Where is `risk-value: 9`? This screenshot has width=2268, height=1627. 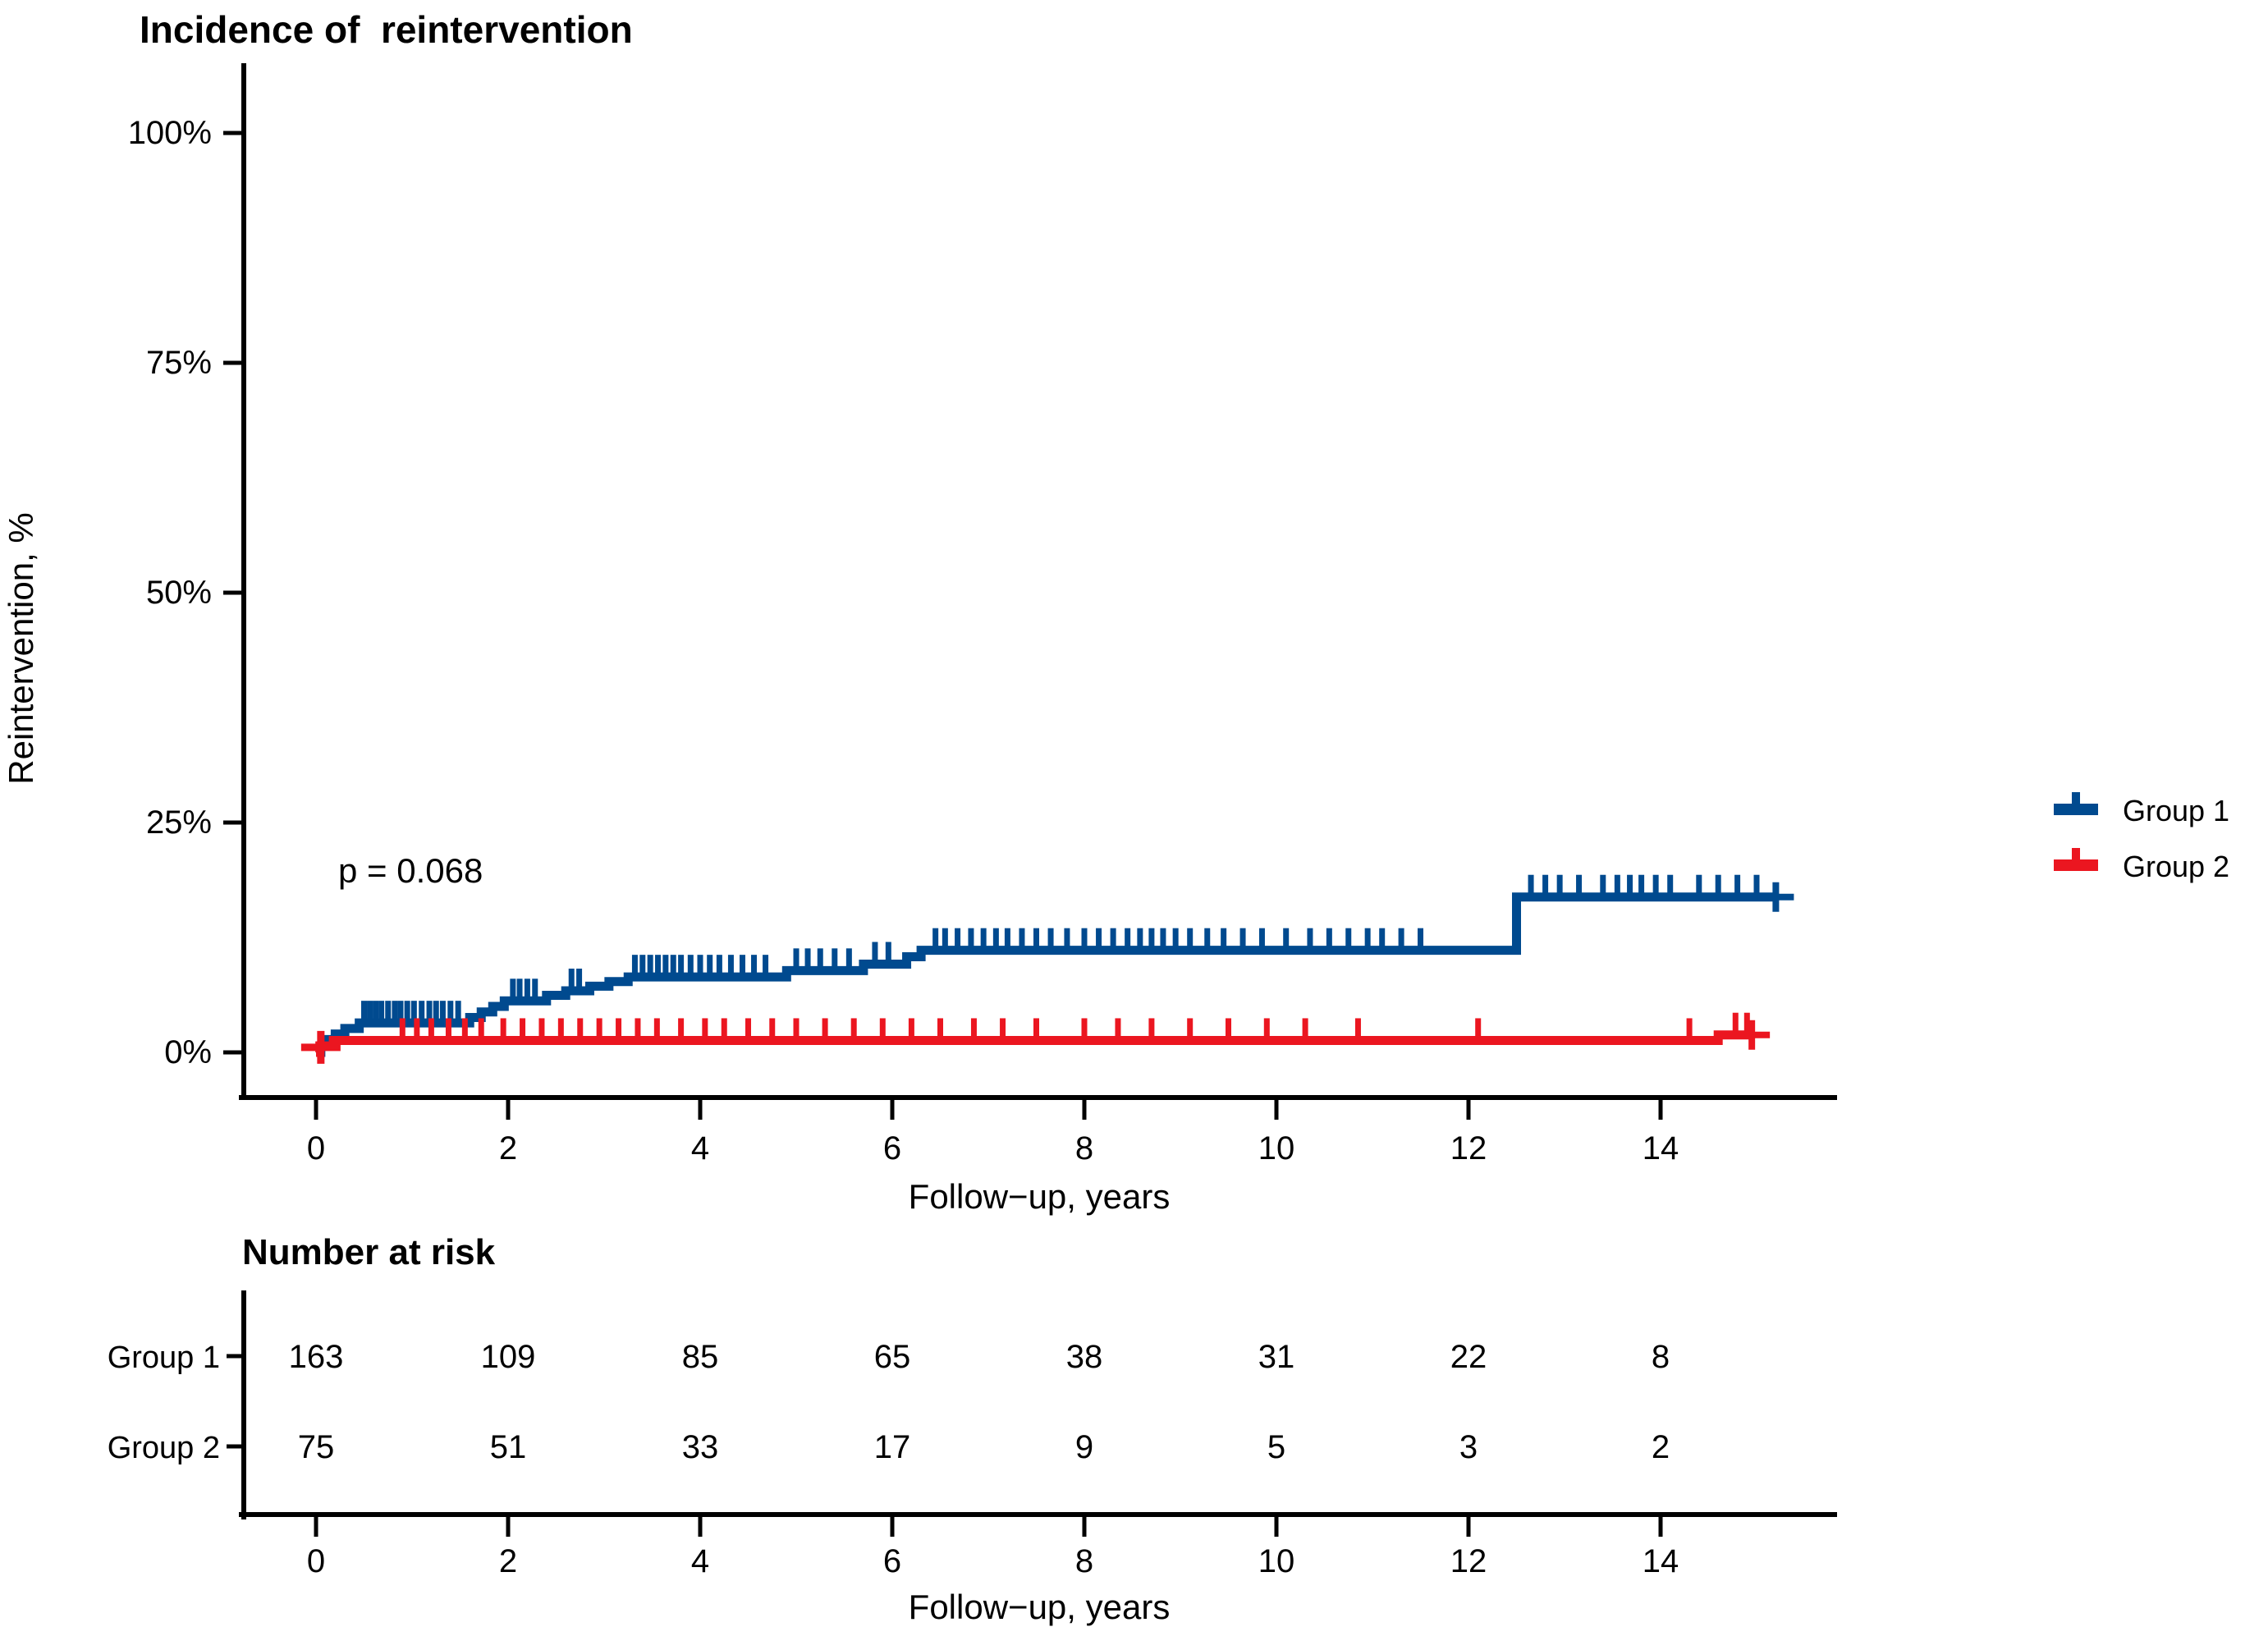
risk-value: 9 is located at coordinates (1084, 1447).